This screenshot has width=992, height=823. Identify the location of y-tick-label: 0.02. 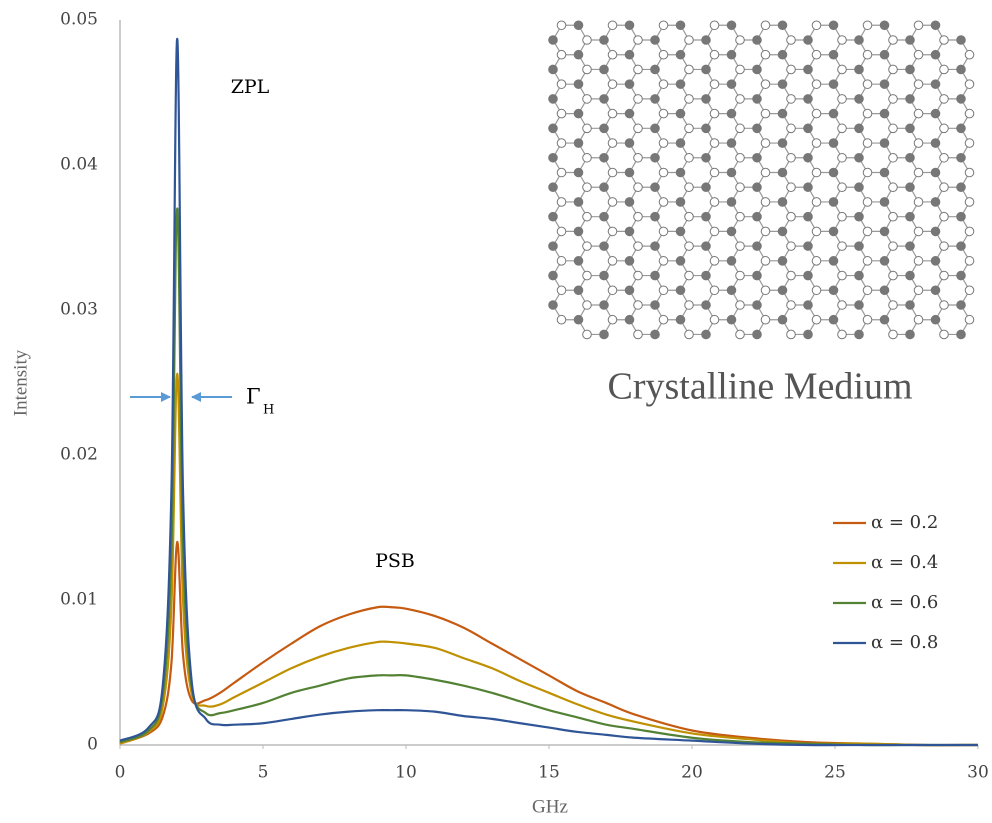
(79, 455).